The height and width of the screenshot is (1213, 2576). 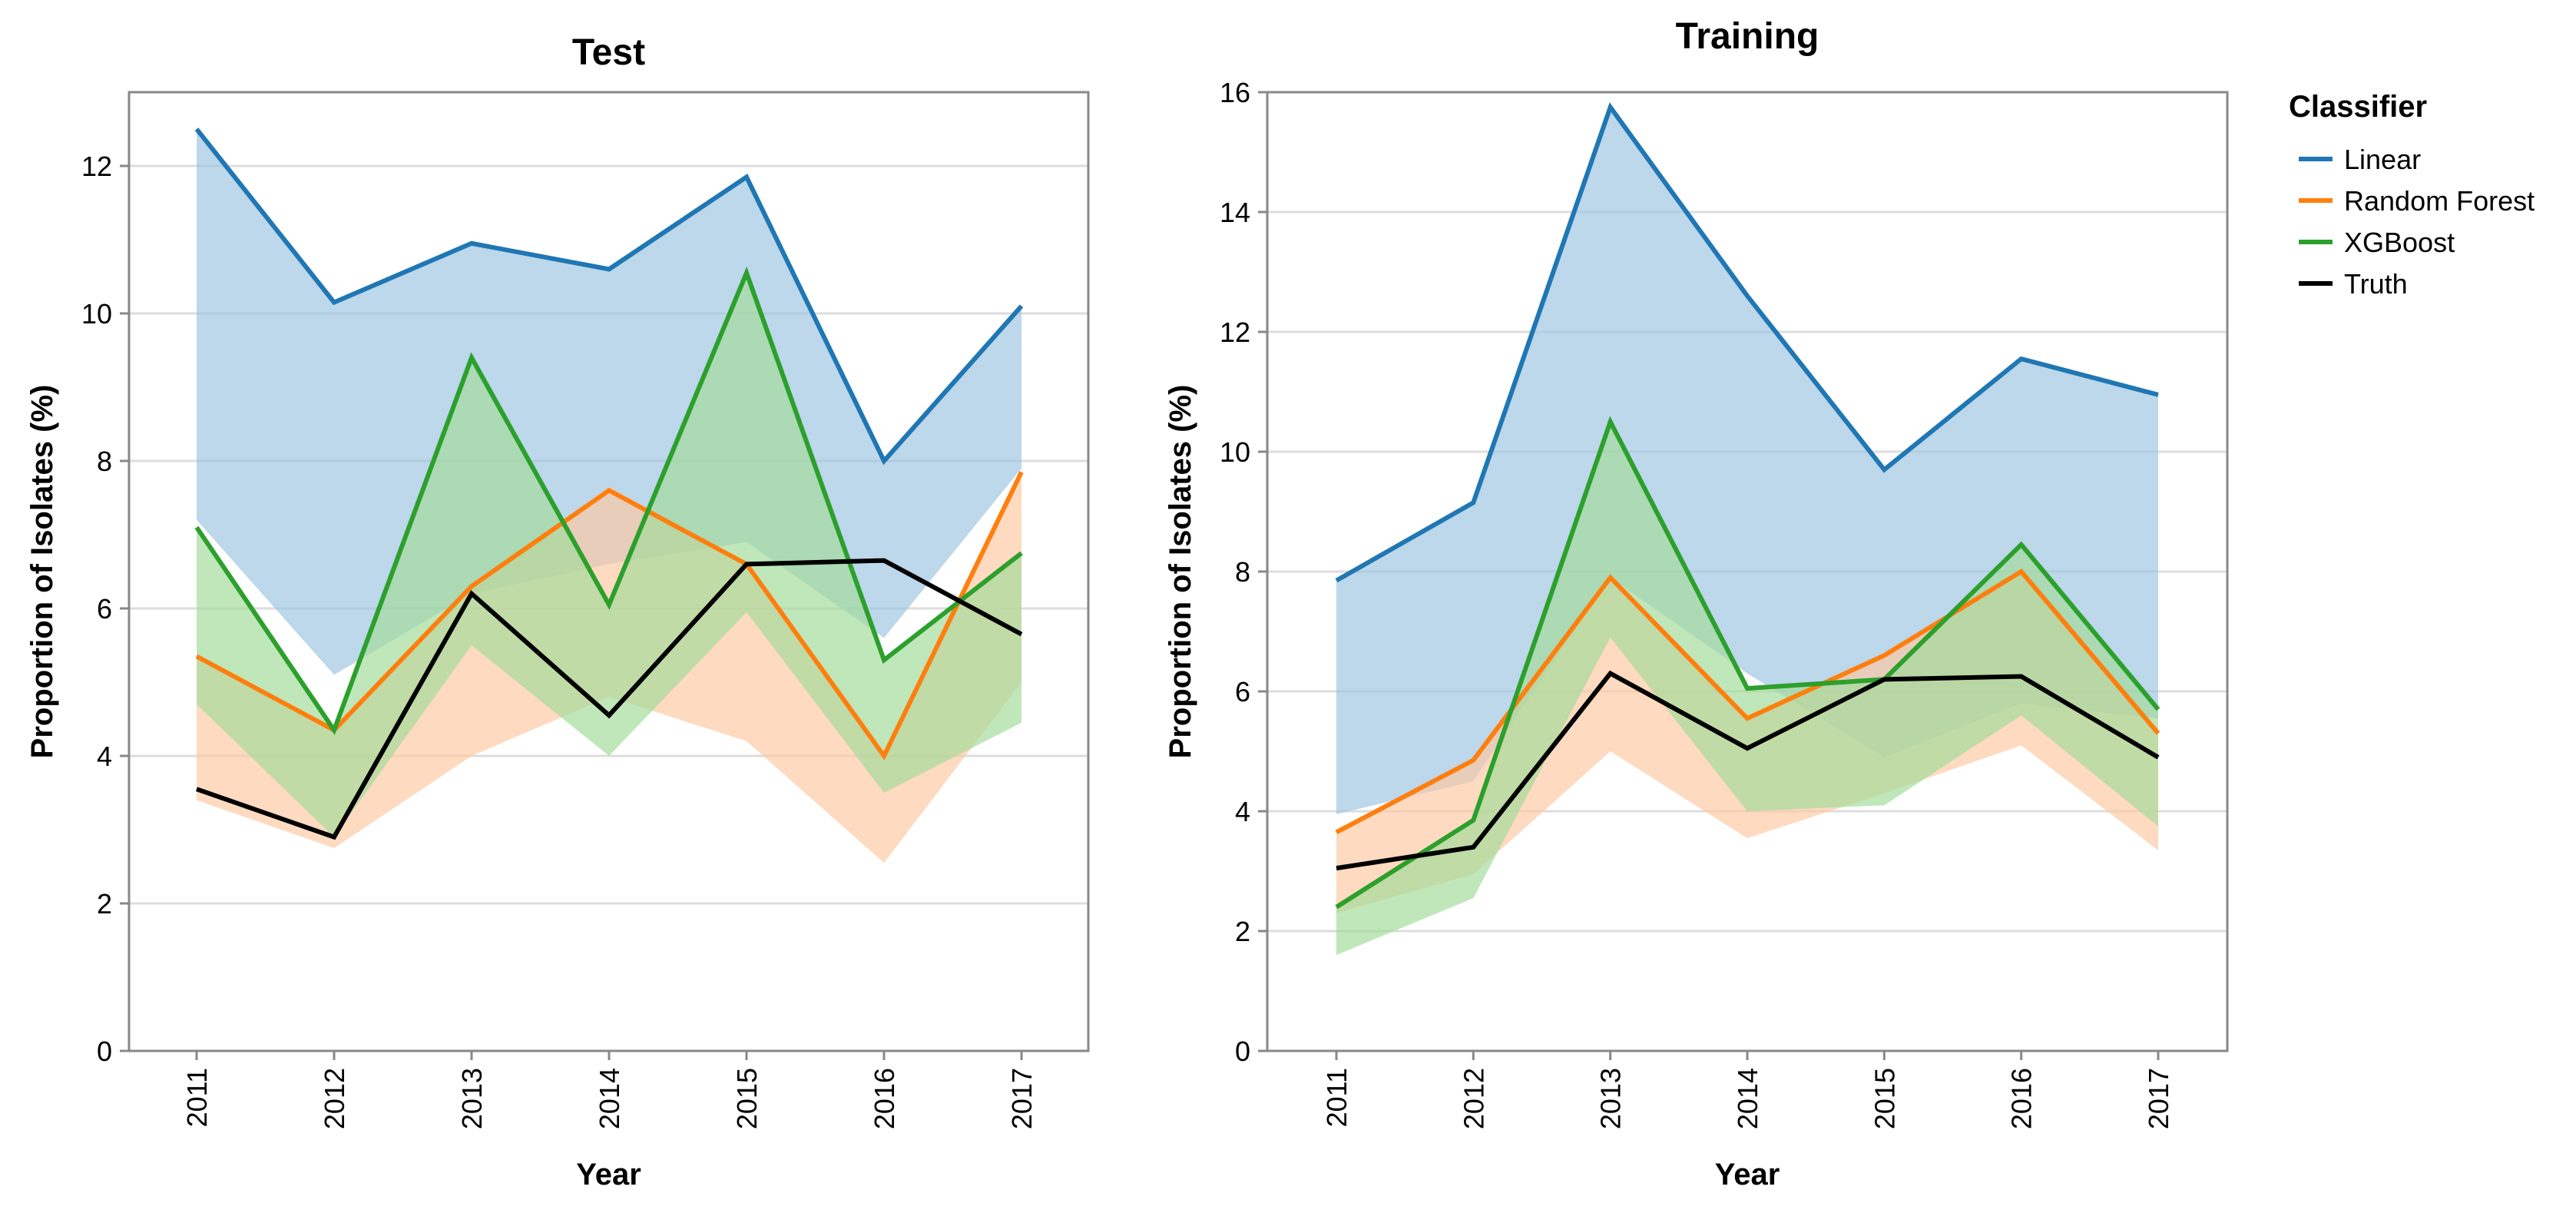 I want to click on test-y-axis-title: Proportion of Isolates (%), so click(x=42, y=572).